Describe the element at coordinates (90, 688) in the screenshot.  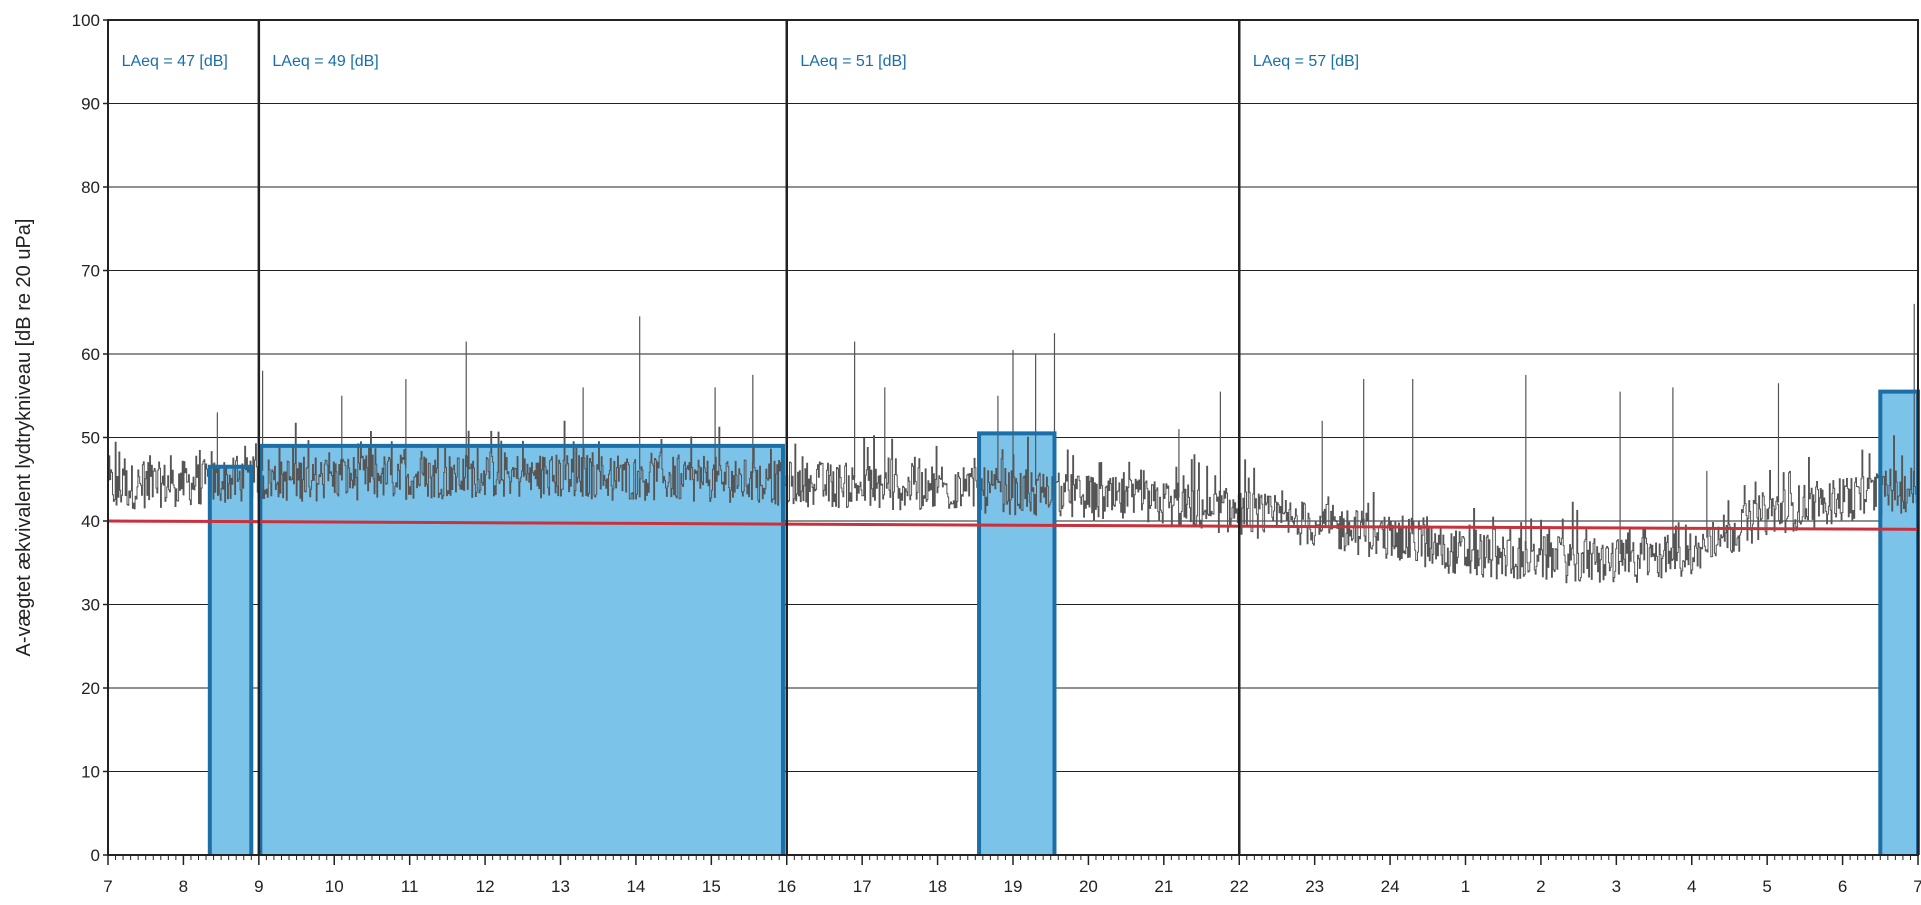
I see `y-tick-label-20: 20` at that location.